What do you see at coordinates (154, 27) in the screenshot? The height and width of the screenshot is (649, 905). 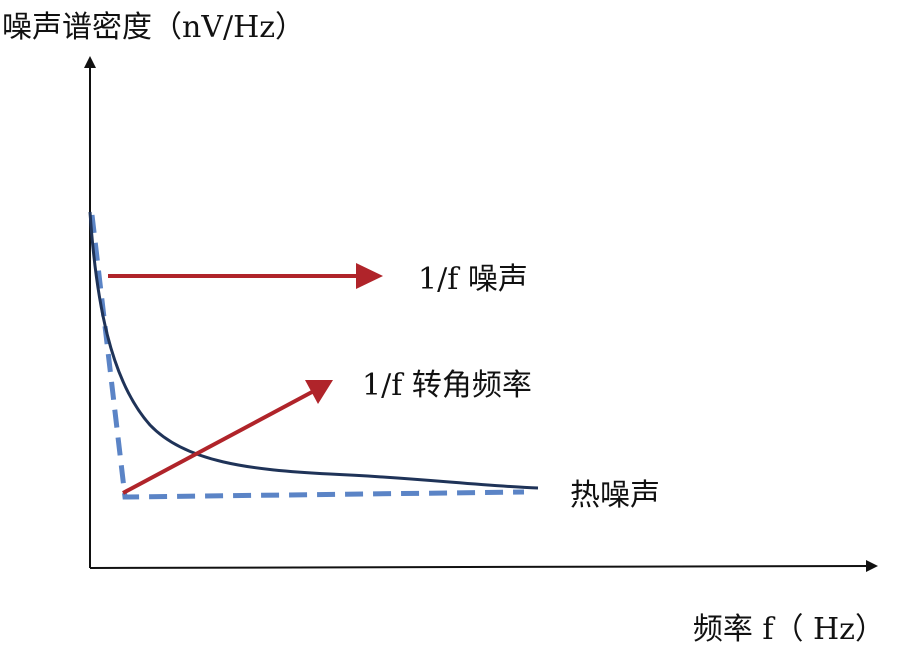 I see `y-axis-label: 噪声谱密度（nV/Hz）` at bounding box center [154, 27].